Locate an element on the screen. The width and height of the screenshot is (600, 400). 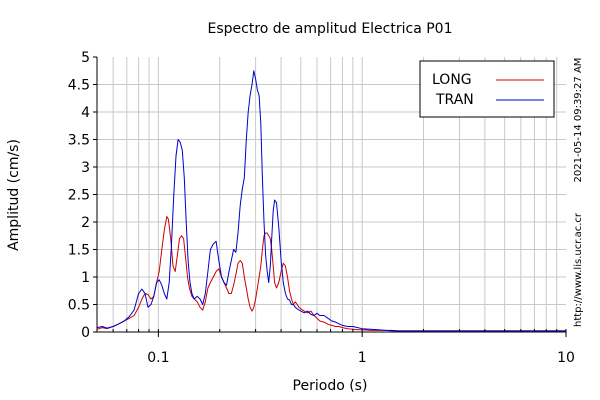
y-tick-label: 5 is located at coordinates (85, 58).